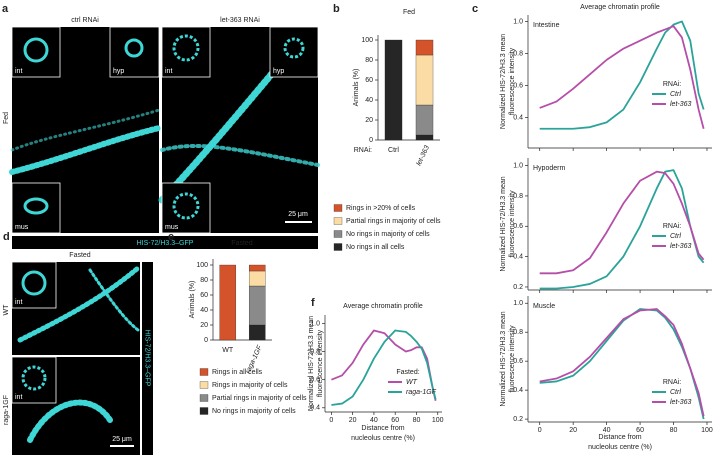 The width and height of the screenshot is (721, 455). I want to click on chart-title: Fed, so click(409, 12).